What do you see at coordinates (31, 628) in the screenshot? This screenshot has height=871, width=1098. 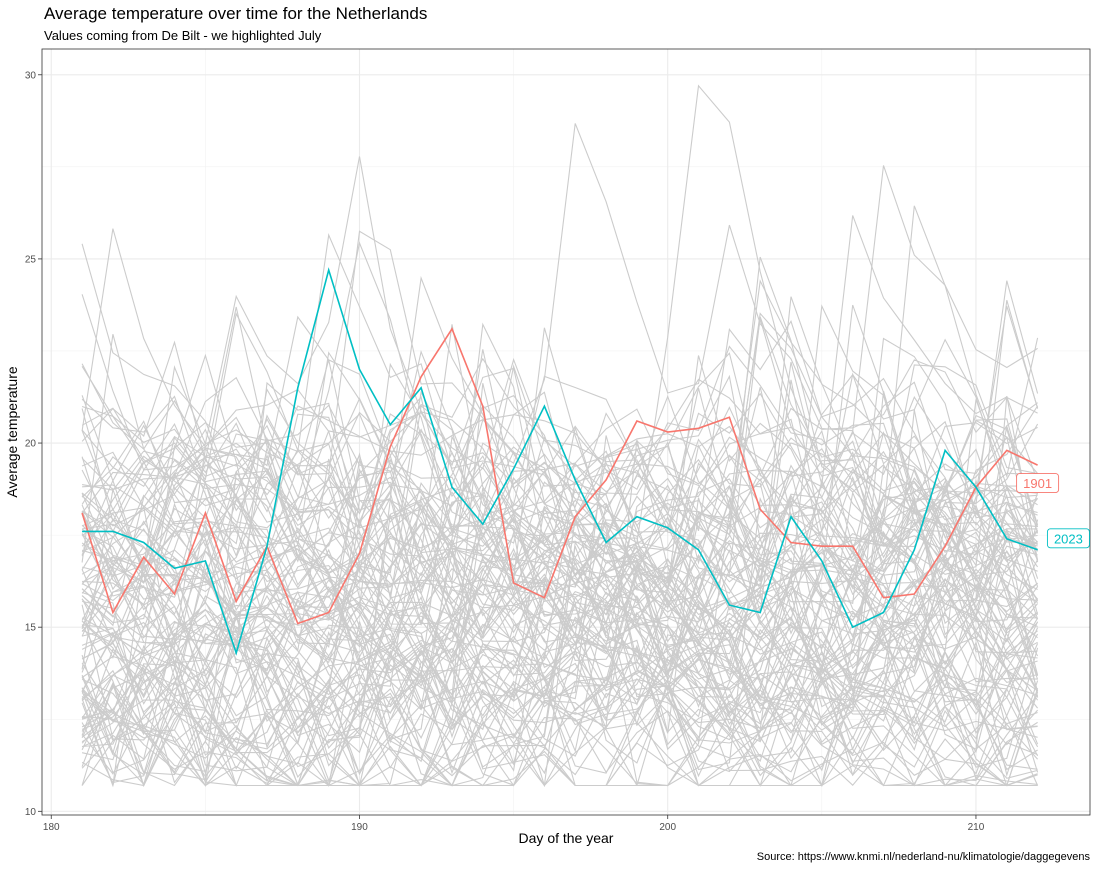 I see `y-tick-label: 15` at bounding box center [31, 628].